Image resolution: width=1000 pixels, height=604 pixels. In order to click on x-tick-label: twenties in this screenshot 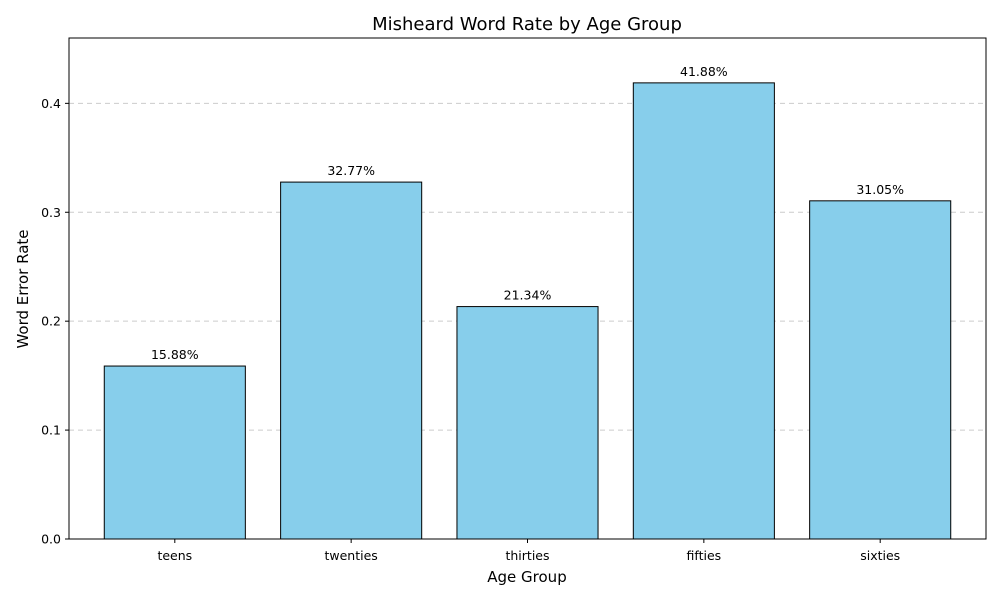, I will do `click(350, 555)`.